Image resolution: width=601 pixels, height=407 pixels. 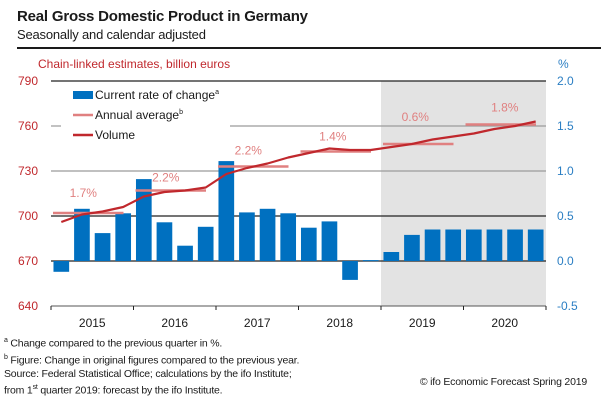 What do you see at coordinates (83, 95) in the screenshot?
I see `legend-swatch-bar` at bounding box center [83, 95].